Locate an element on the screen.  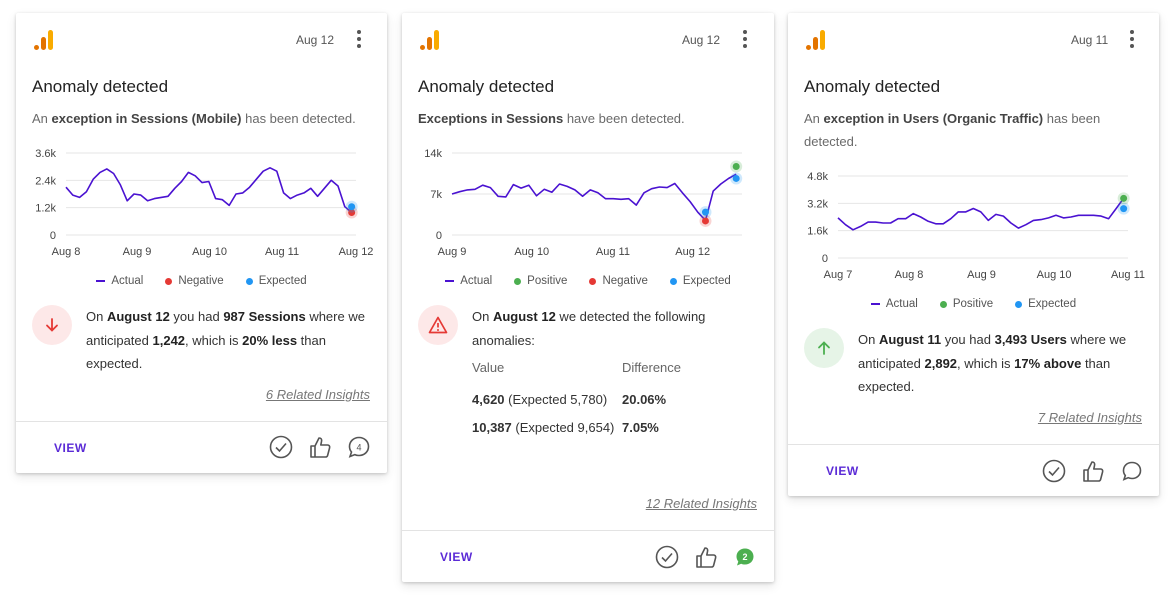
chart-legend: Actual Negative Expected is located at coordinates (201, 281).